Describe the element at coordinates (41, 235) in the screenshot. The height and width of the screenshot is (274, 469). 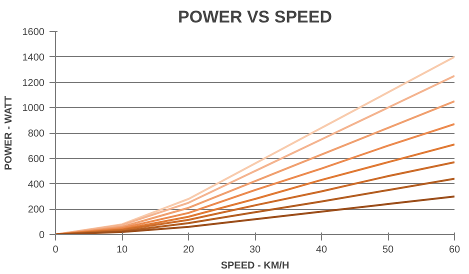
I see `y-tick-label: 0` at that location.